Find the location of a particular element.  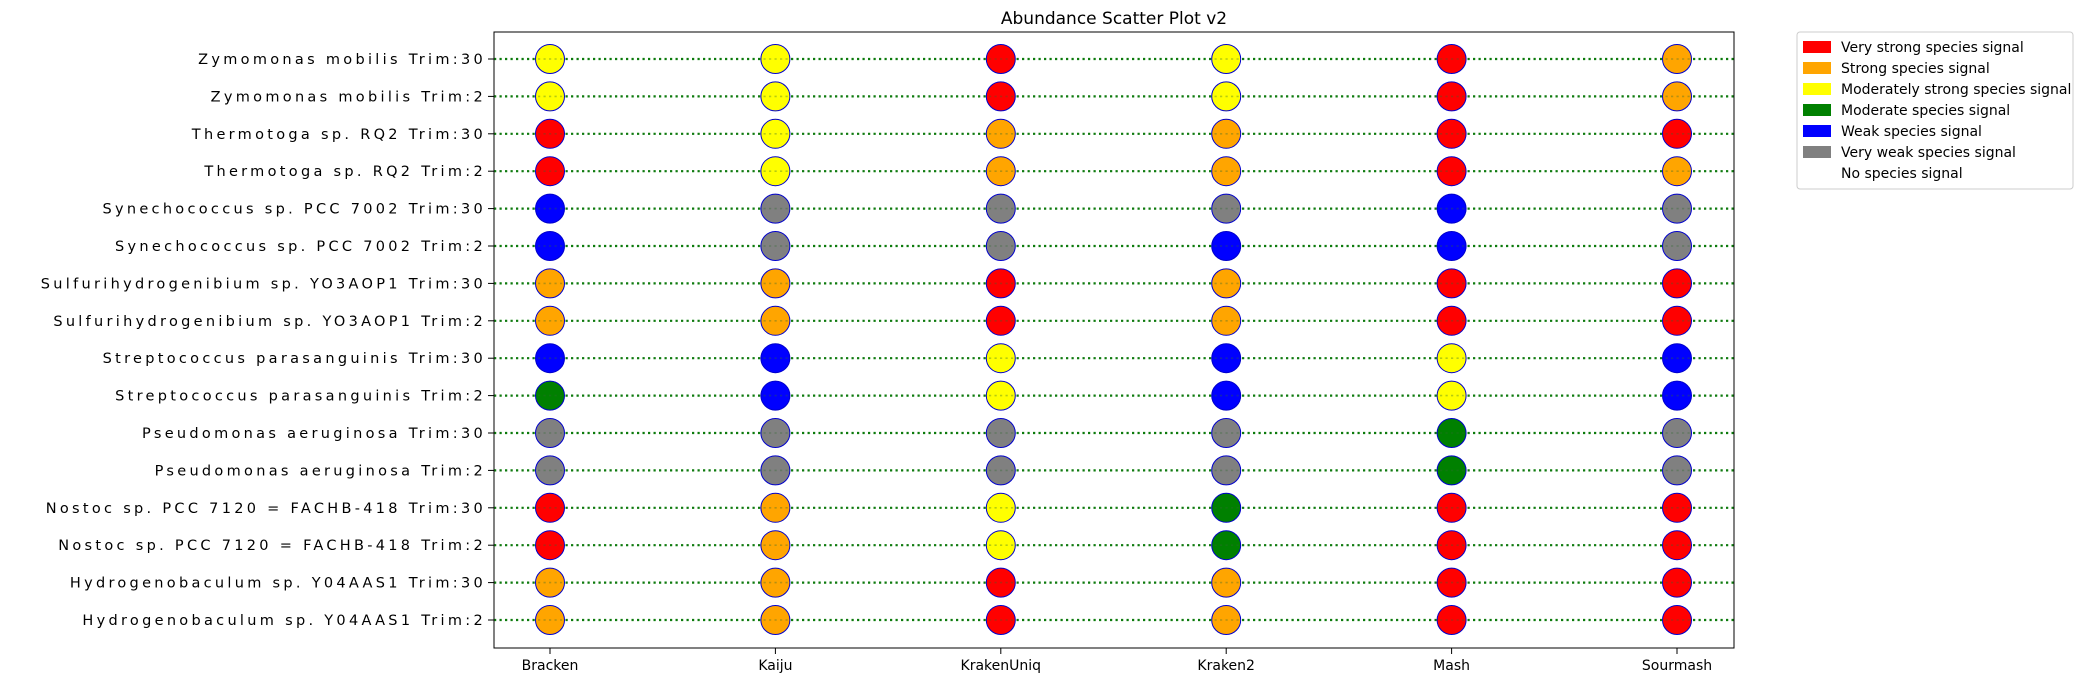

x-tick-label: Kaiju is located at coordinates (775, 666).